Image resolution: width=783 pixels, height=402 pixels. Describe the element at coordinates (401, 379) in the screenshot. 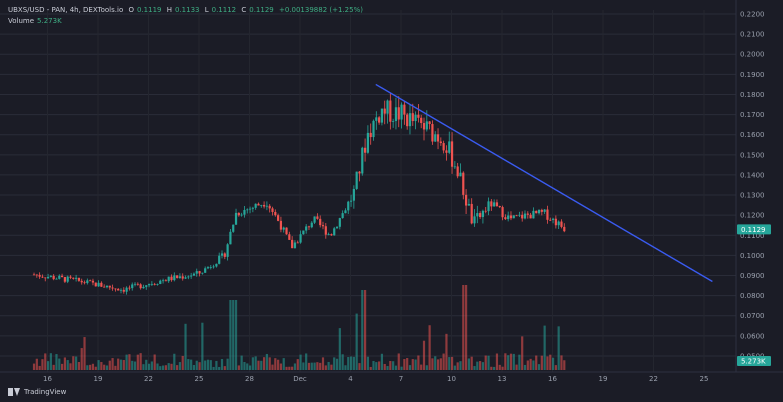

I see `x-tick-label: 7` at that location.